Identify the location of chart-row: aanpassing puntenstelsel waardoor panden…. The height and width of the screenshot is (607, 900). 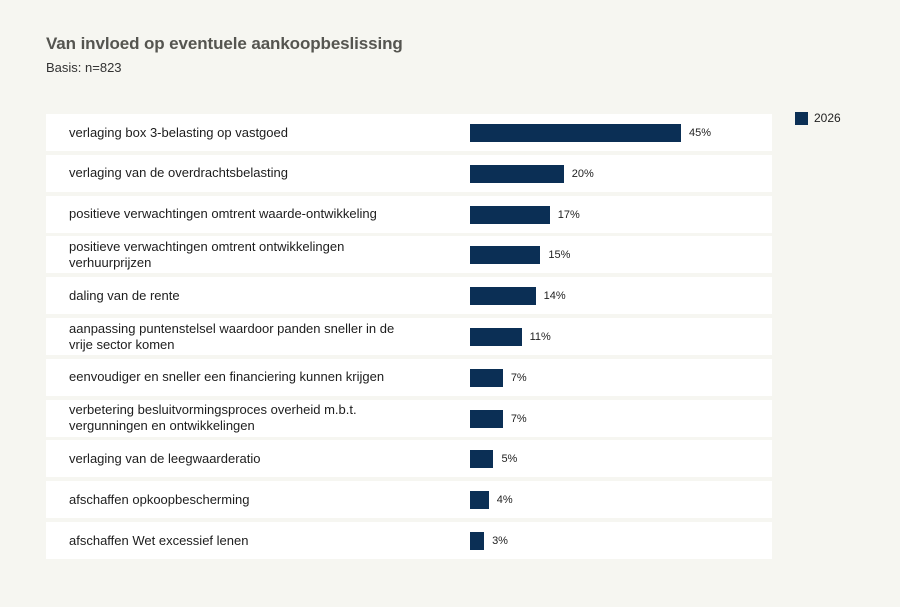
(409, 336).